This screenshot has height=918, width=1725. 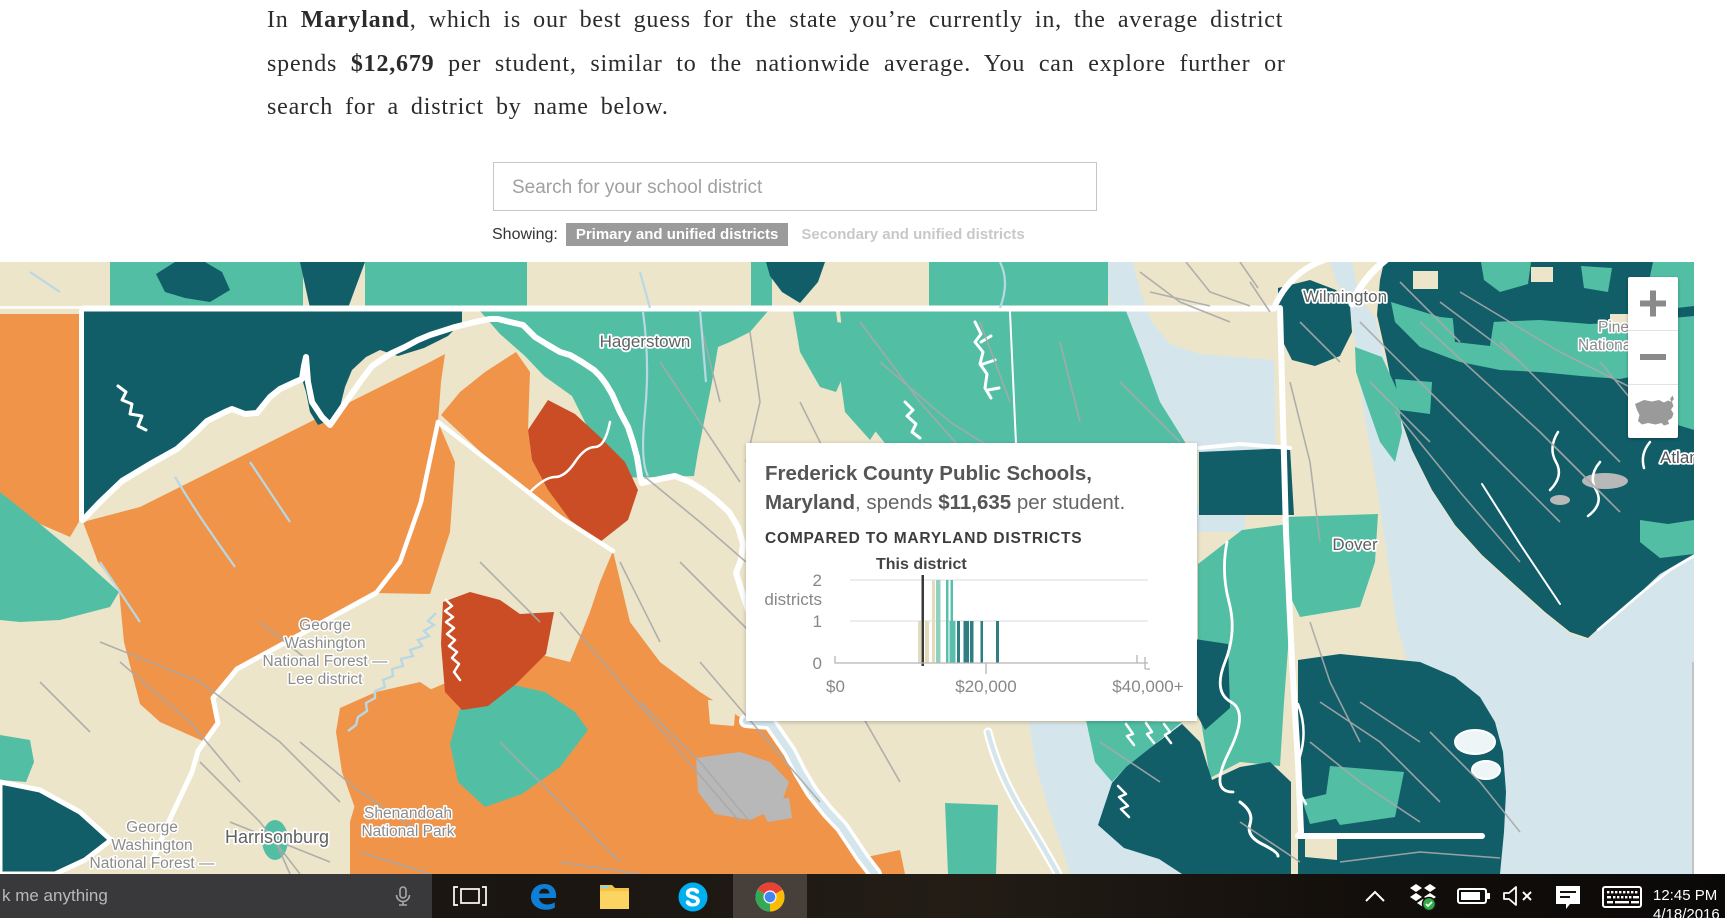 What do you see at coordinates (817, 621) in the screenshot?
I see `svg-text: 1` at bounding box center [817, 621].